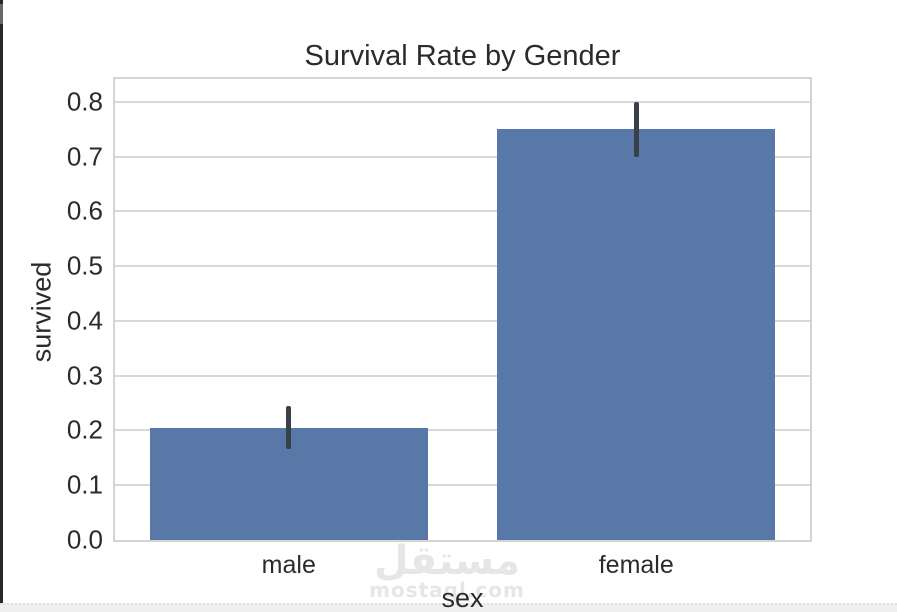  I want to click on y-tick-label-0.1: 0.1, so click(84, 484).